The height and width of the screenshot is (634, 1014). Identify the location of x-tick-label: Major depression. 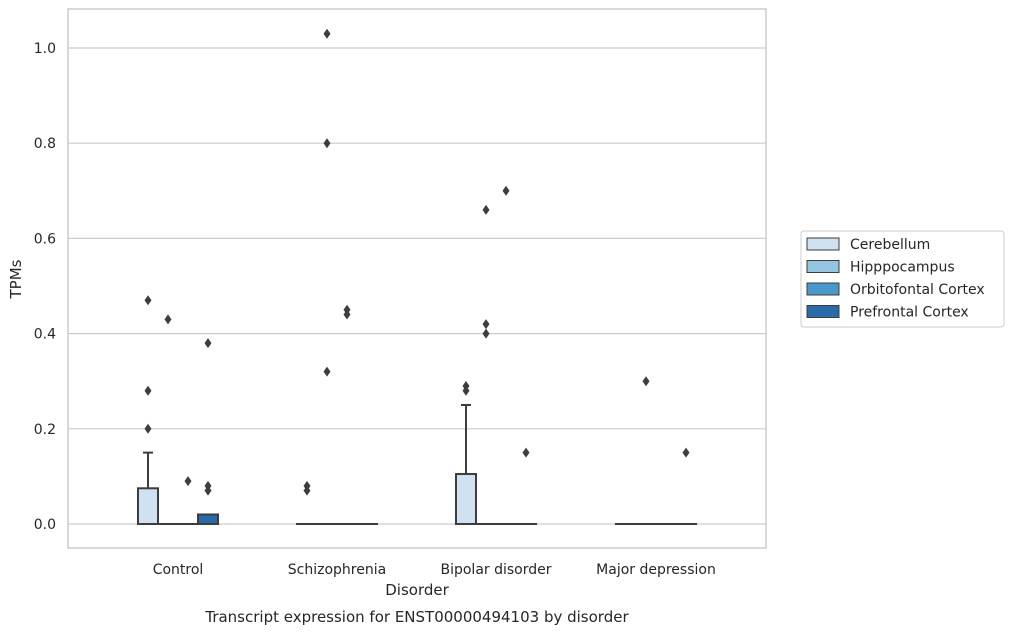
(656, 570).